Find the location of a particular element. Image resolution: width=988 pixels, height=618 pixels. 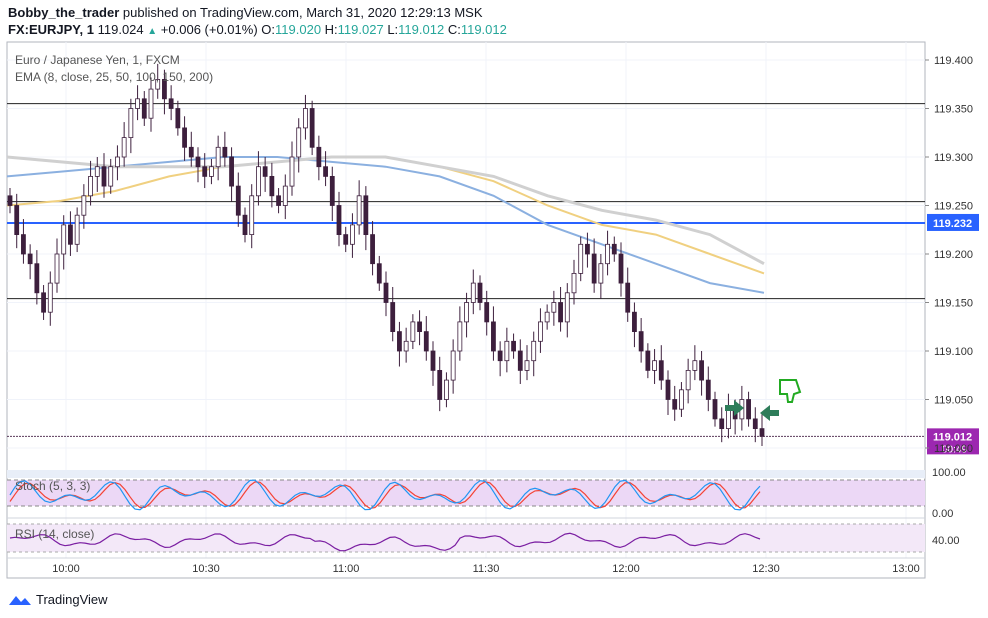

legend-ema: EMA (8, close, 25, 50, 100, 150, 200) is located at coordinates (114, 77).